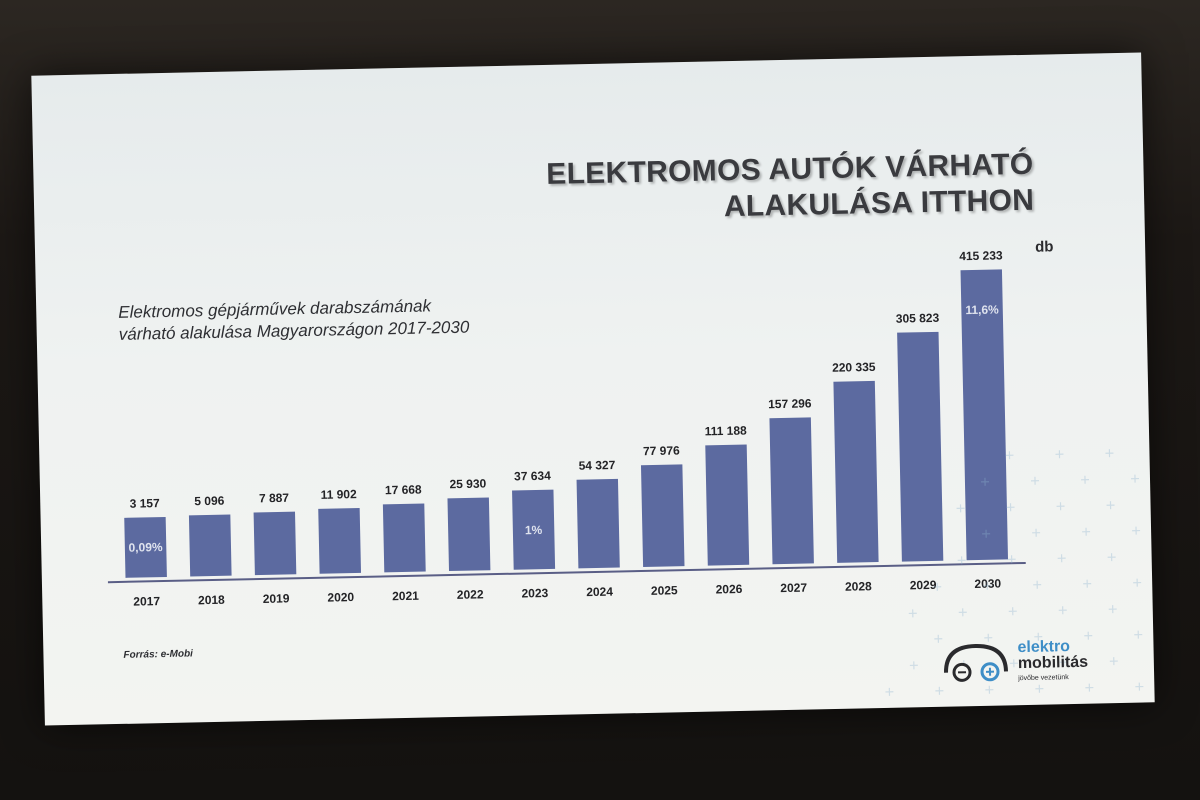  What do you see at coordinates (727, 505) in the screenshot?
I see `bar-2026` at bounding box center [727, 505].